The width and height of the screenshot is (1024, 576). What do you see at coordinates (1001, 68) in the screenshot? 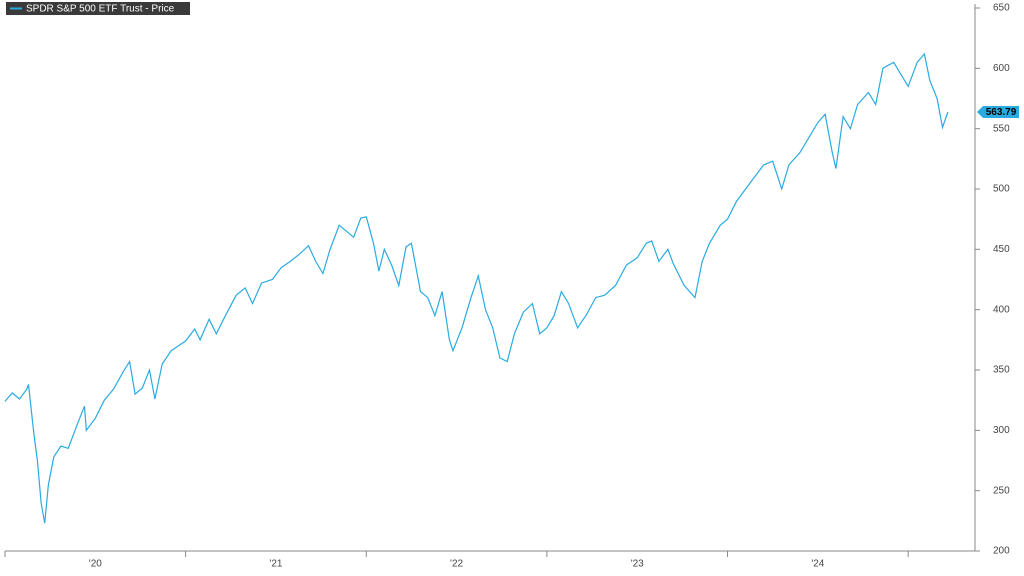
I see `y-tick-label: 600` at bounding box center [1001, 68].